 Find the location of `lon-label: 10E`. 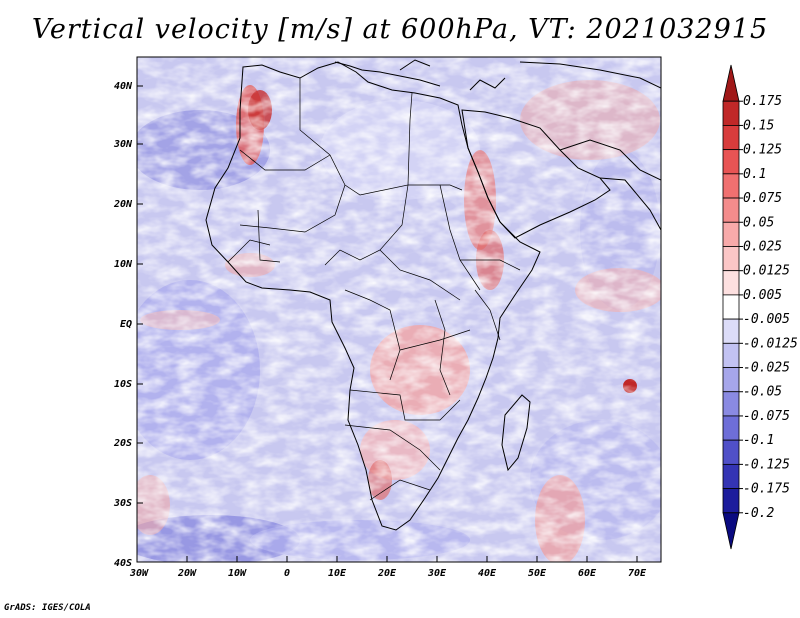

lon-label: 10E is located at coordinates (337, 573).